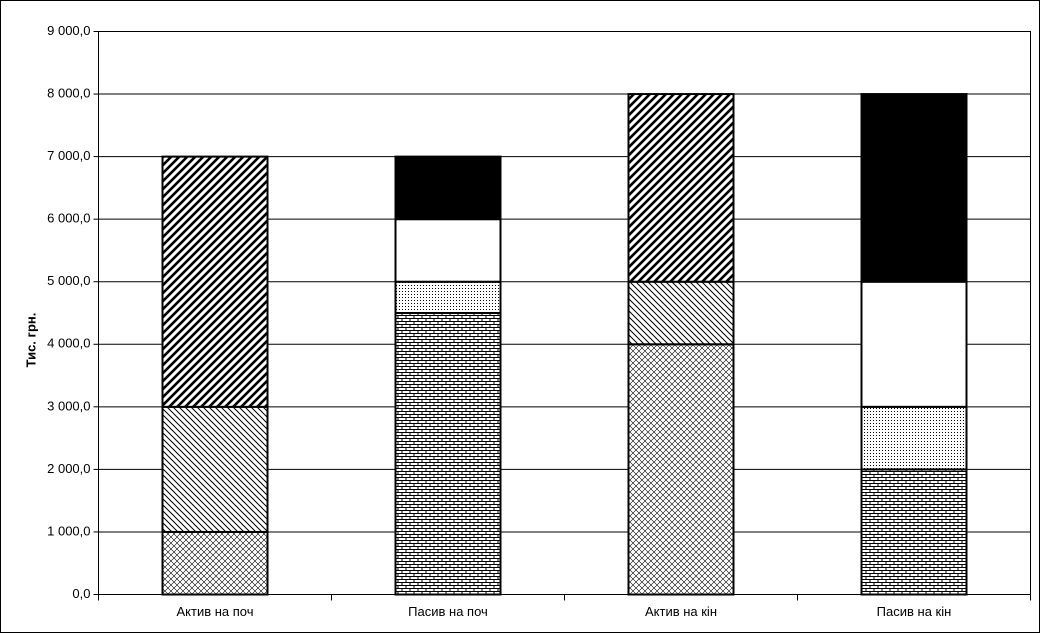  I want to click on y-tick-label: 1 000,0, so click(68, 530).